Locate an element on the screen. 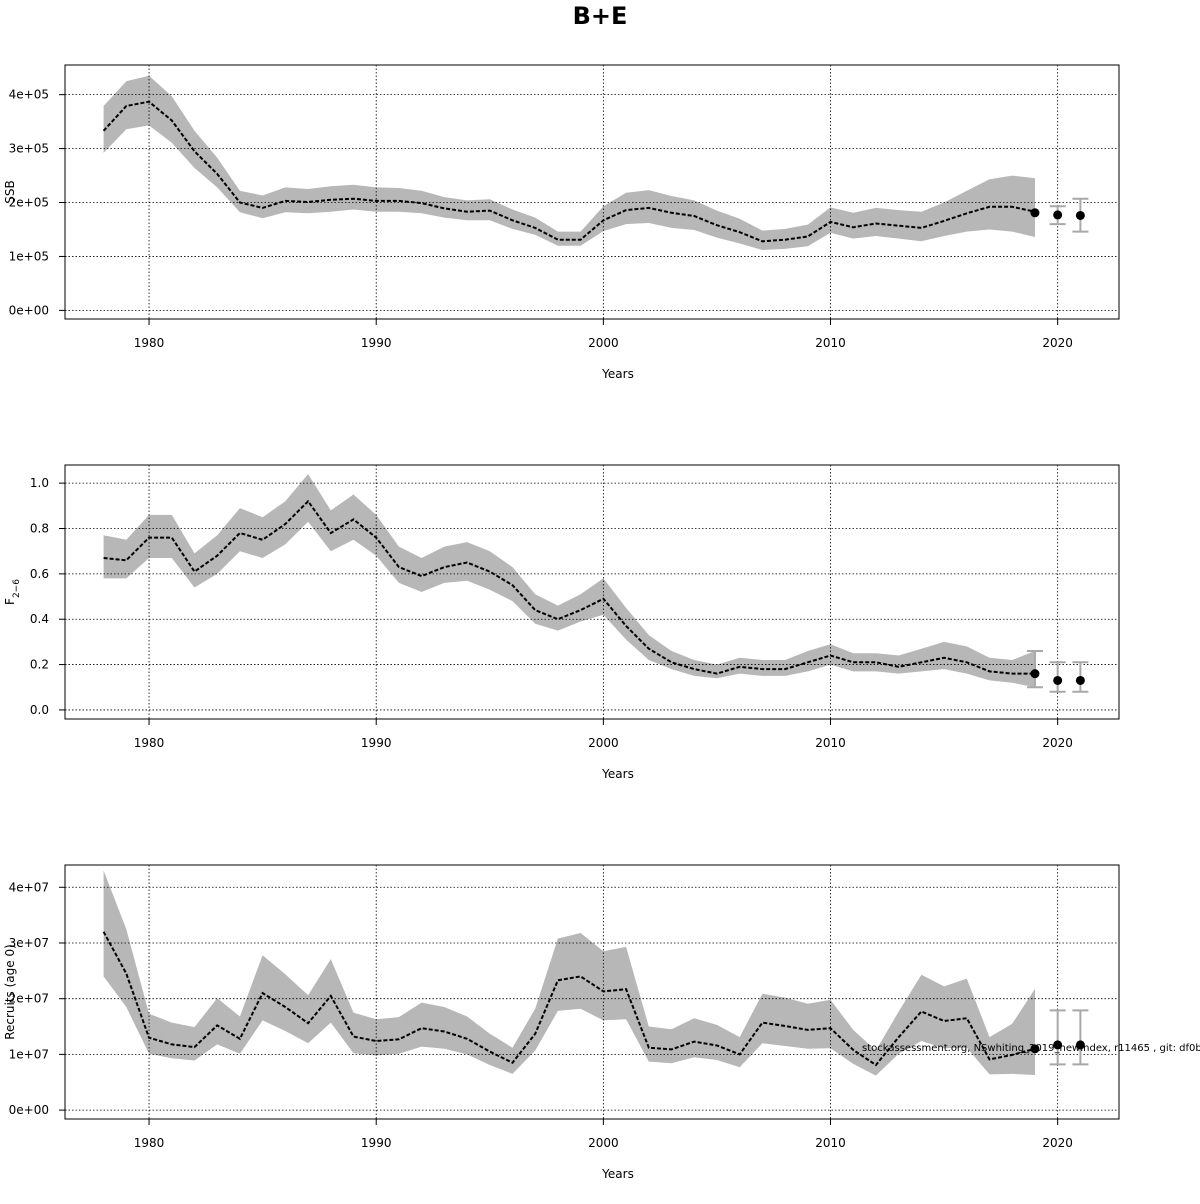 This screenshot has height=1204, width=1200. y-tick-label: 2e+05 is located at coordinates (29, 203).